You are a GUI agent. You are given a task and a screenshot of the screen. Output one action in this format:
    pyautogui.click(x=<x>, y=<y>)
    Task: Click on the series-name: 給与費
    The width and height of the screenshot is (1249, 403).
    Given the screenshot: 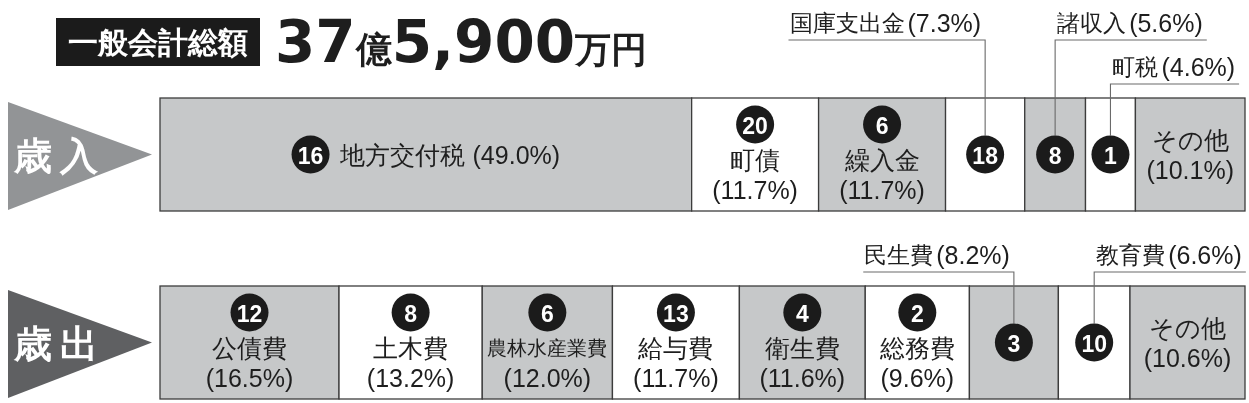 What is the action you would take?
    pyautogui.click(x=676, y=347)
    